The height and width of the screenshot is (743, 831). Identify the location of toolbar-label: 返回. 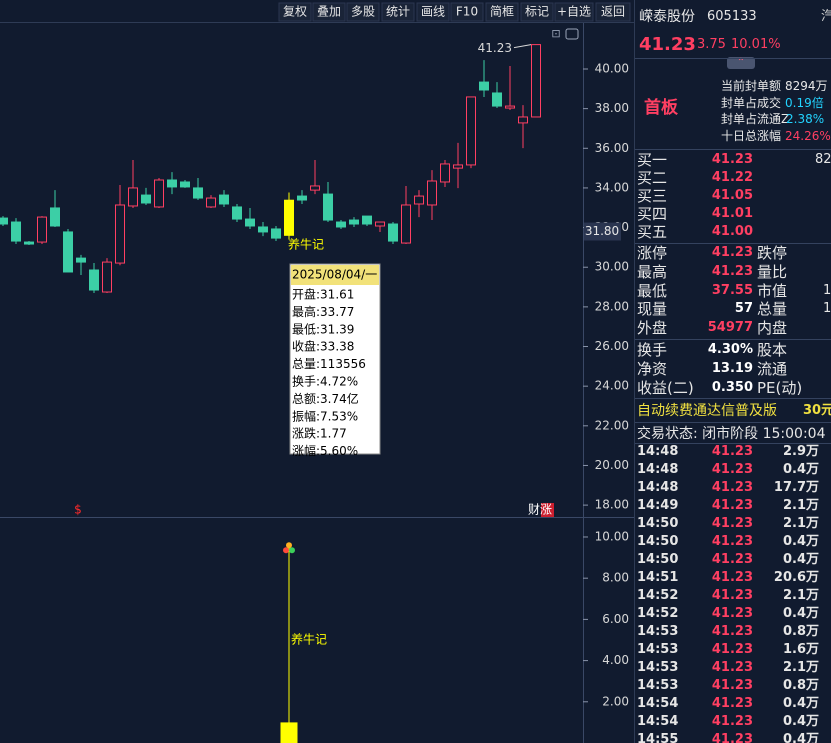
(613, 12).